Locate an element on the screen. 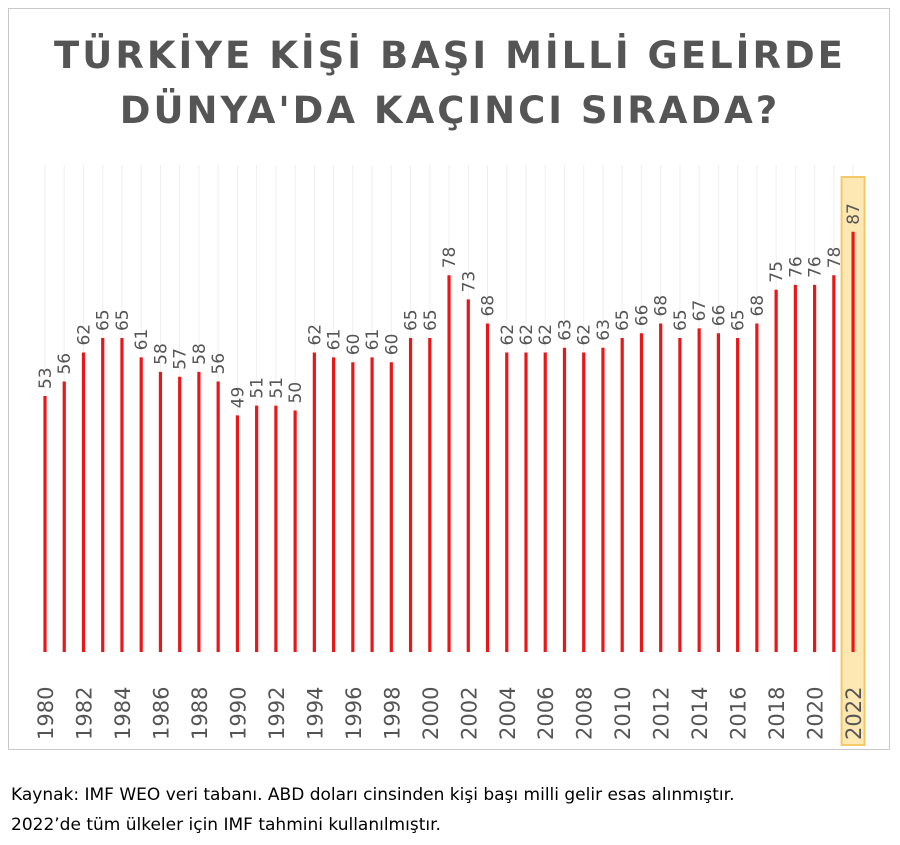  value-label-1988: 58 is located at coordinates (200, 354).